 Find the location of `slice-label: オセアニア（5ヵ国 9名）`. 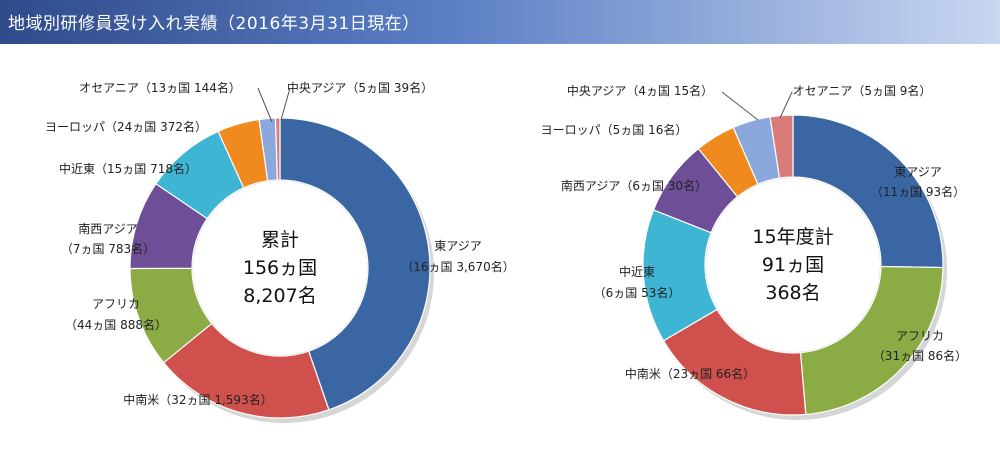

slice-label: オセアニア（5ヵ国 9名） is located at coordinates (862, 90).